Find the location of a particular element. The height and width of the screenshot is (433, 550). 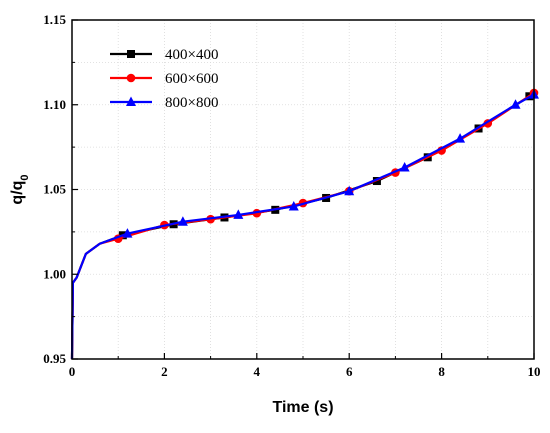

x-tick-label: 6 is located at coordinates (349, 371).